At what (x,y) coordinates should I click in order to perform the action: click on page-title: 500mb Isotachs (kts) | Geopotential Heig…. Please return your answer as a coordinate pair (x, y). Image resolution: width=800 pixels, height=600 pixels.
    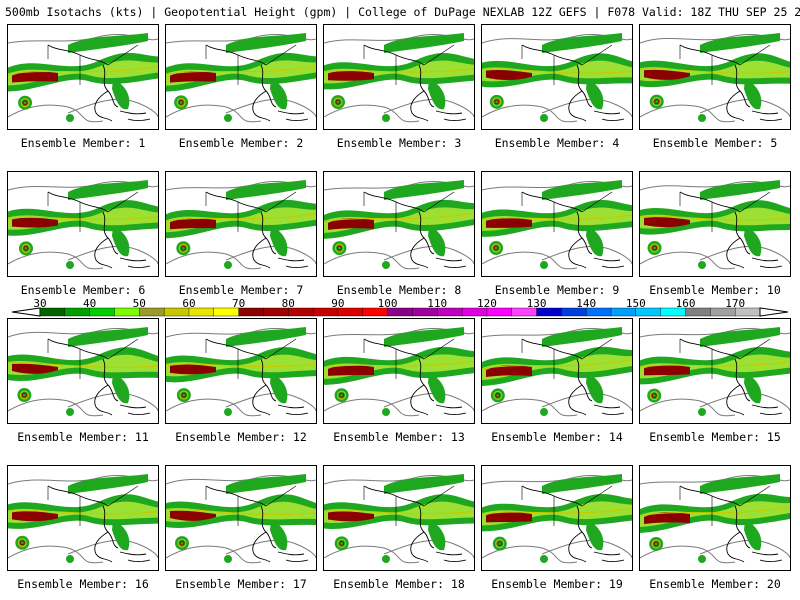
    Looking at the image, I should click on (402, 12).